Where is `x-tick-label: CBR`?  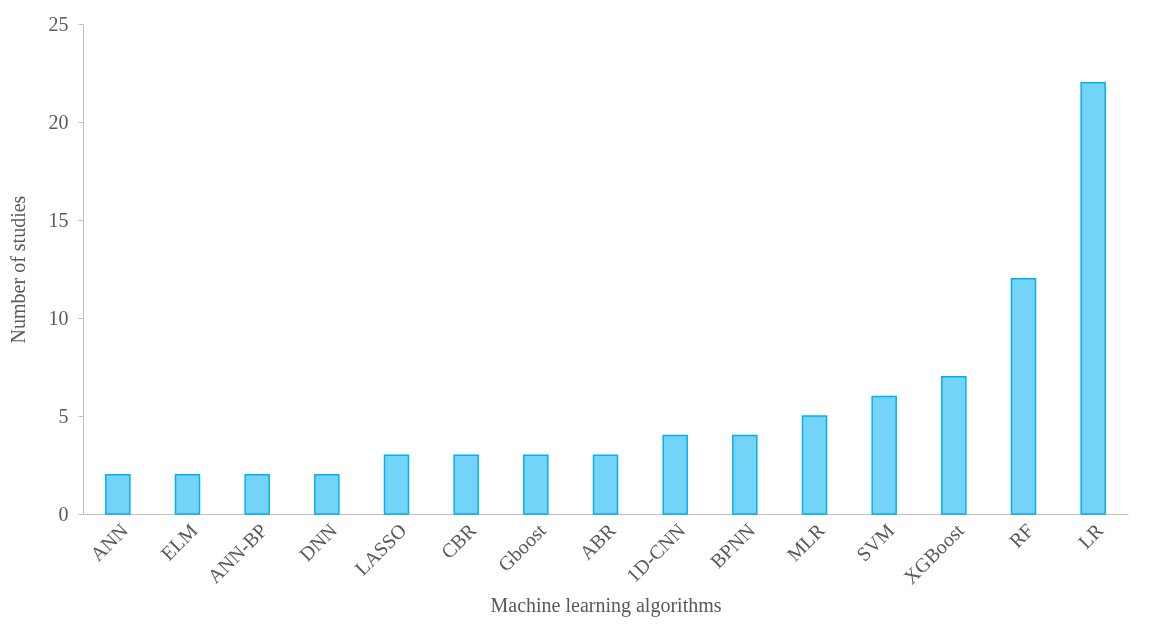
x-tick-label: CBR is located at coordinates (458, 540).